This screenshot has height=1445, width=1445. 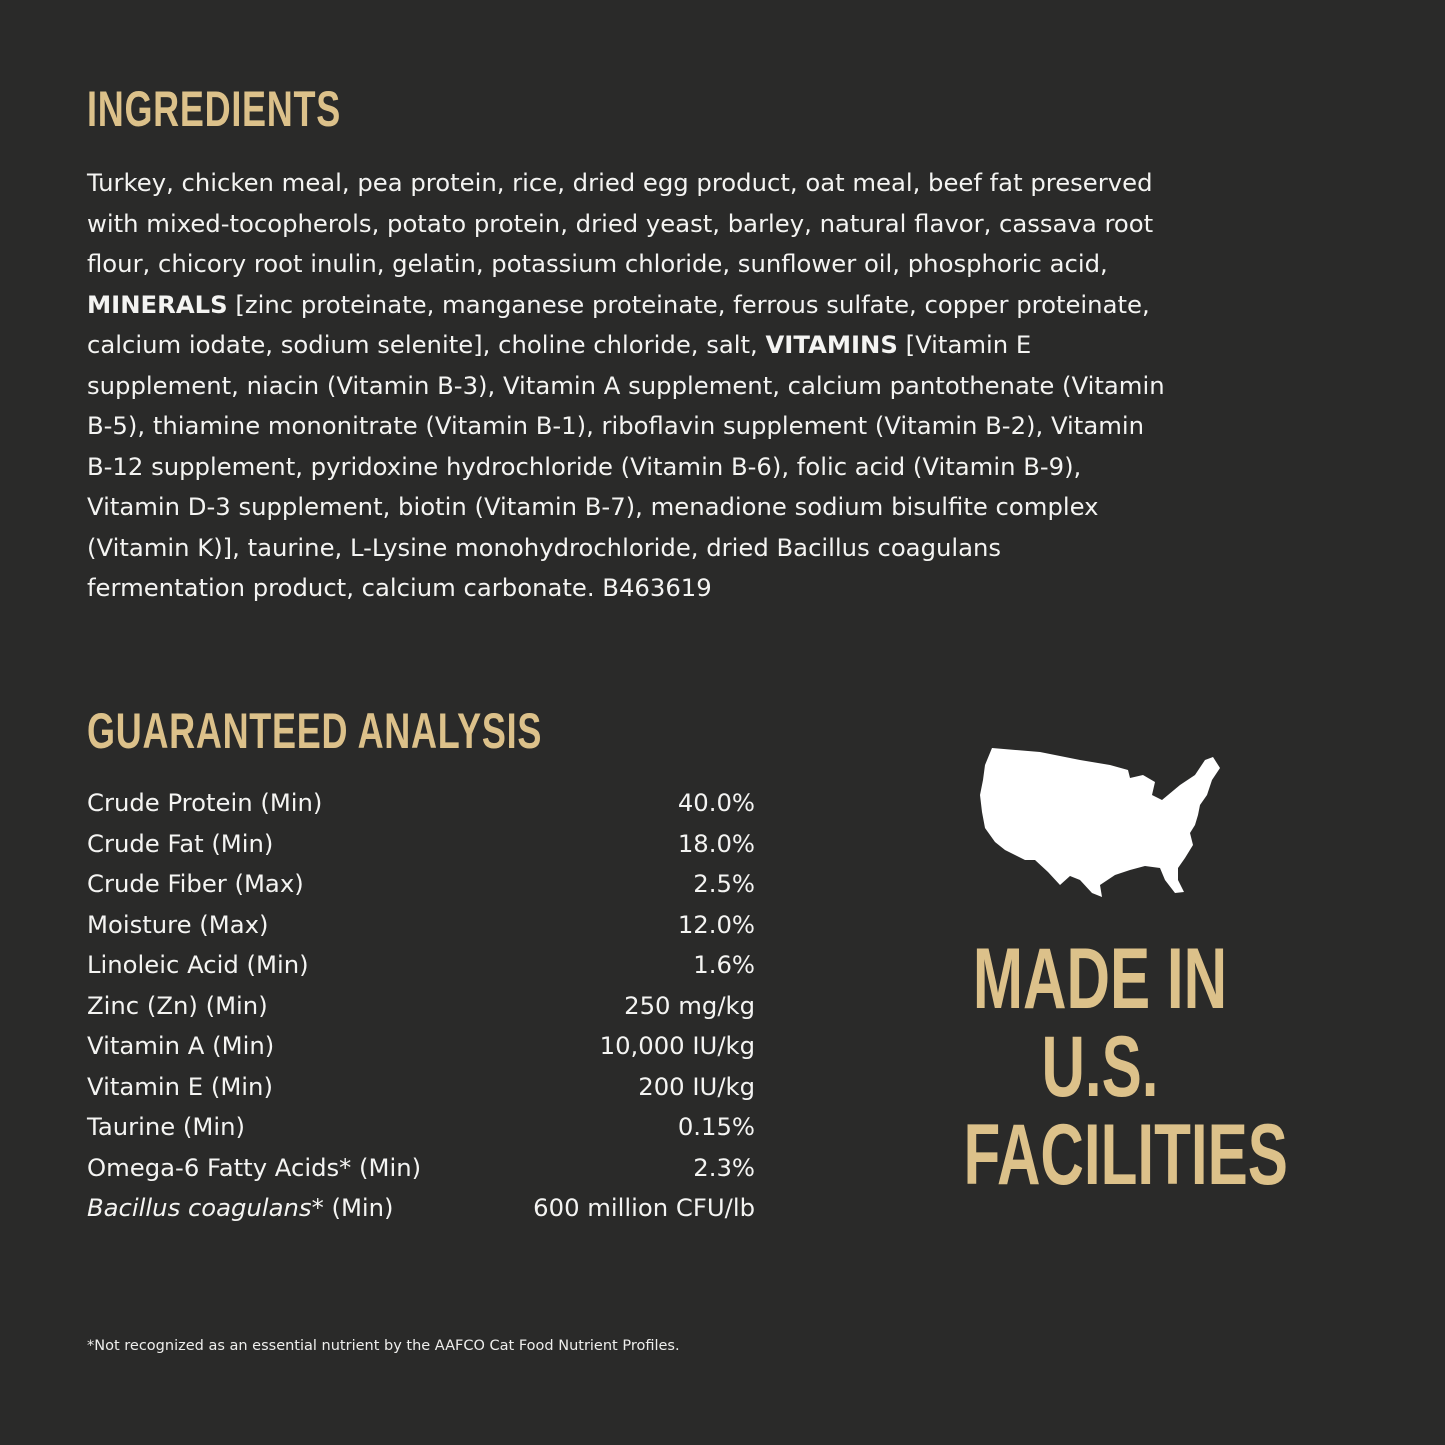 I want to click on nutrient-label: Moisture (Max), so click(x=177, y=925).